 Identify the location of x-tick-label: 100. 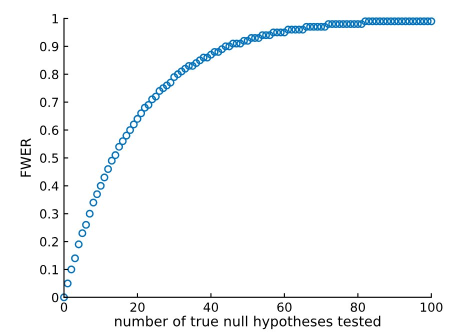
(431, 307).